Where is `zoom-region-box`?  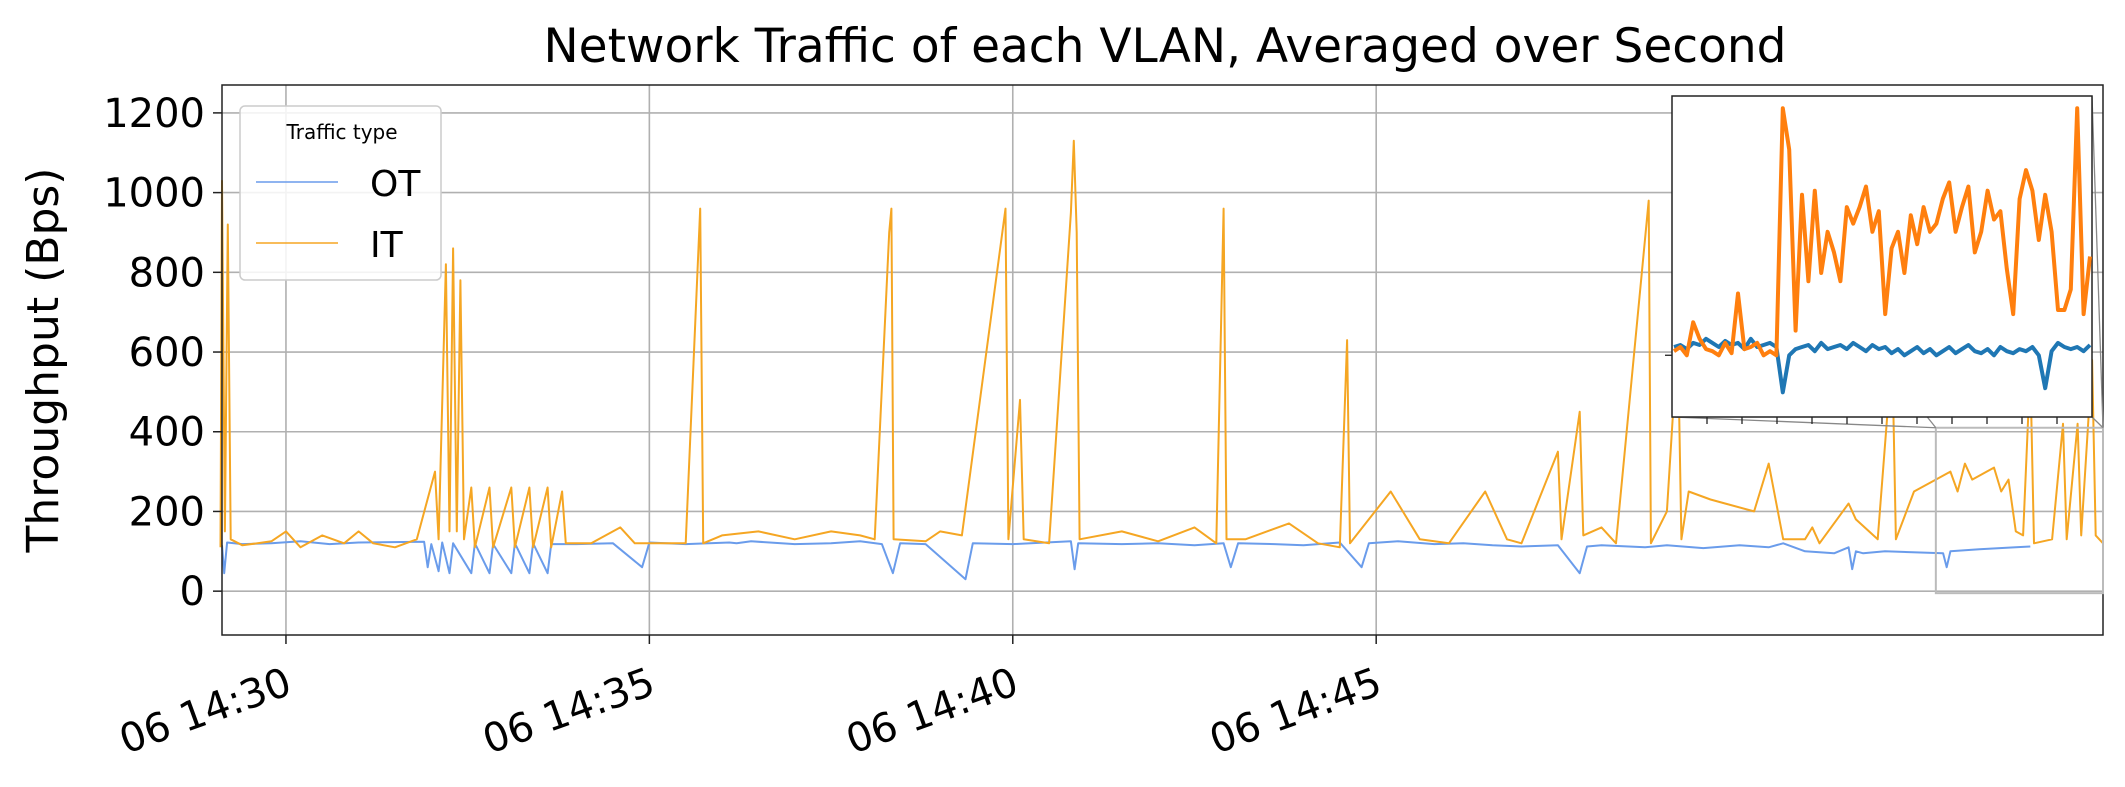
zoom-region-box is located at coordinates (2019, 510).